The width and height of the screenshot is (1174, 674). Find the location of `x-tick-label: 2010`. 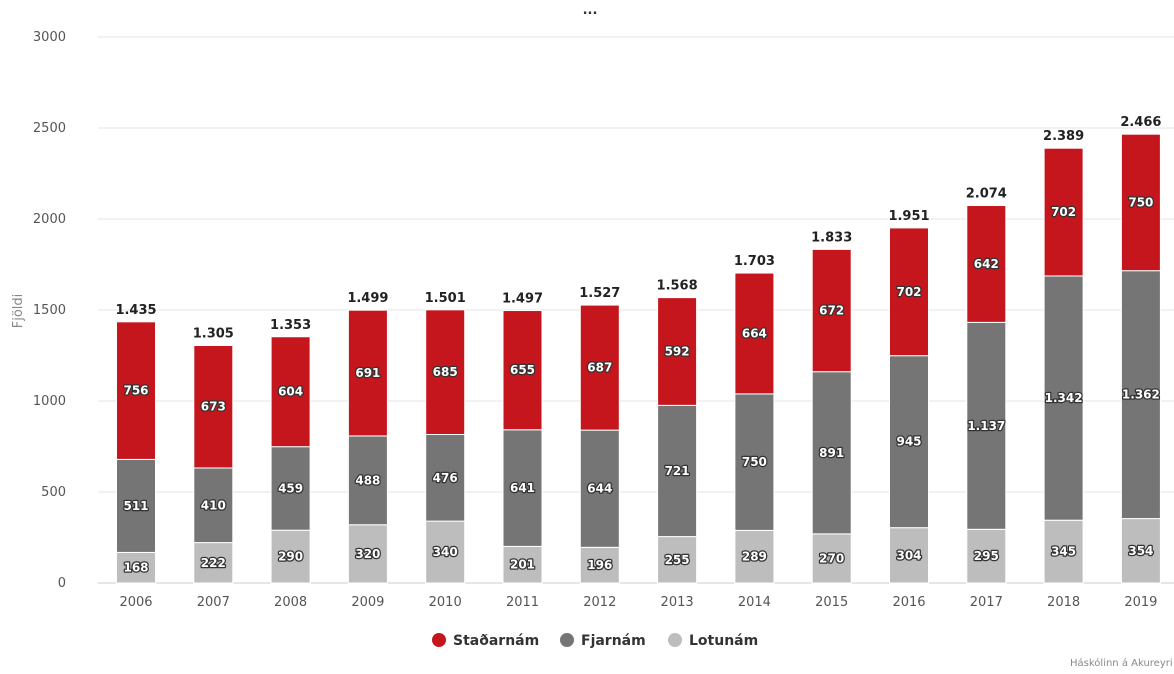

x-tick-label: 2010 is located at coordinates (445, 602).